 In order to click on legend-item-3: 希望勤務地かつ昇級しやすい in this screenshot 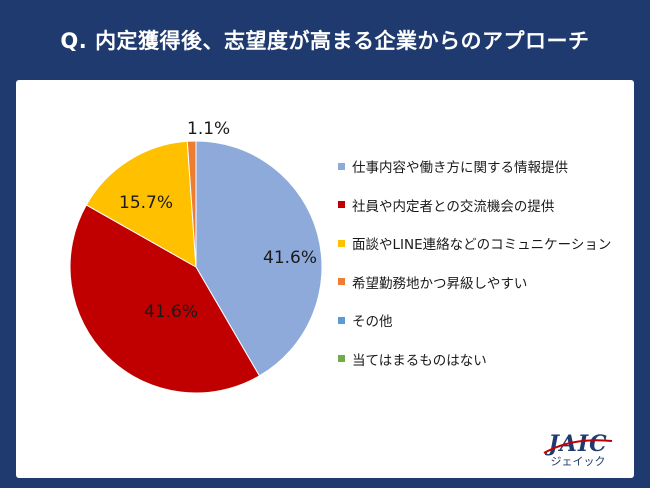, I will do `click(483, 282)`.